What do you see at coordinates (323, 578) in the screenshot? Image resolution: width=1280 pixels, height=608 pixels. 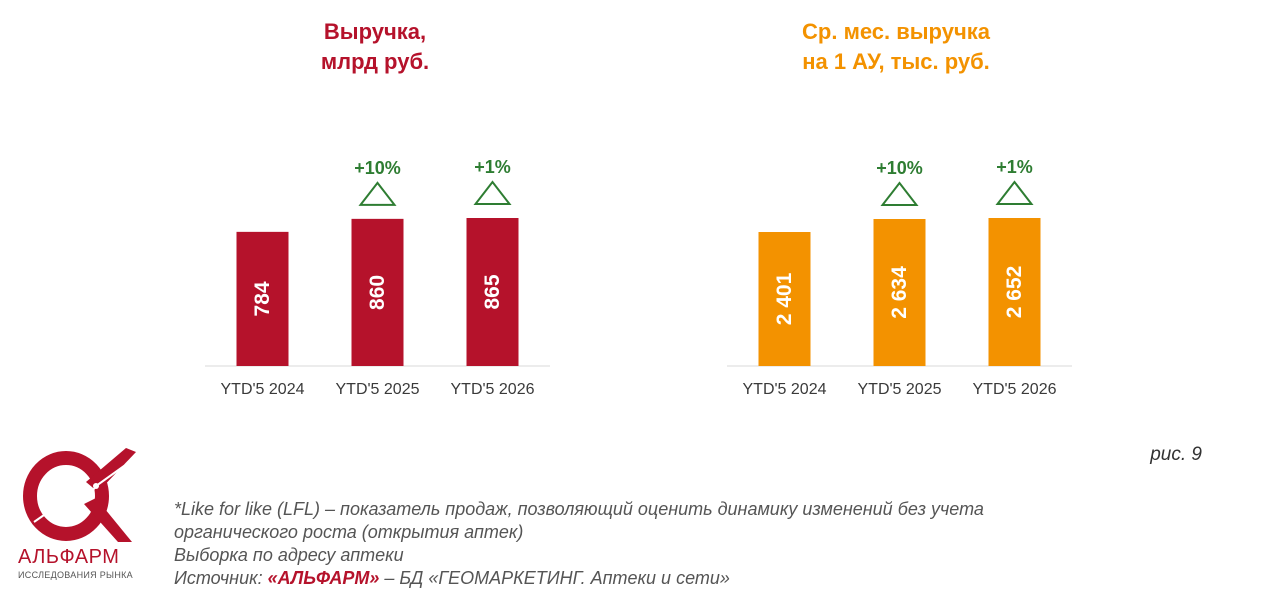 I see `source-brand: «АЛЬФАРМ»` at bounding box center [323, 578].